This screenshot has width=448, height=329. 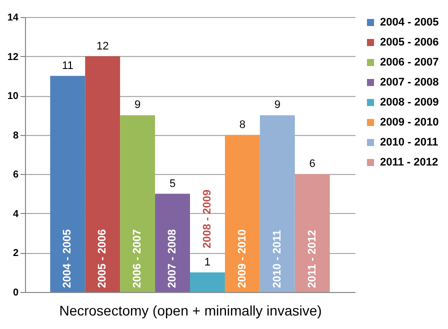 I want to click on data-label: 1, so click(x=207, y=262).